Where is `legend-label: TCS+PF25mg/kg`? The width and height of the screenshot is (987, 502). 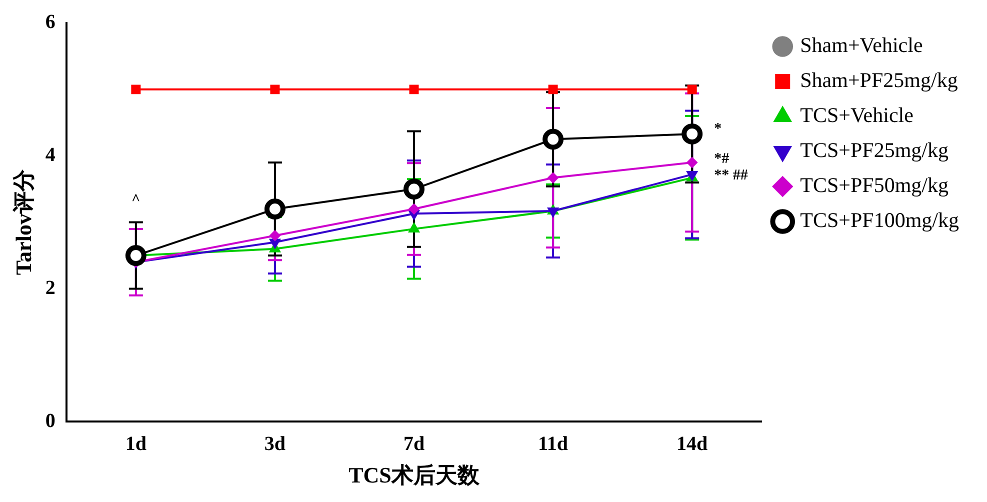 legend-label: TCS+PF25mg/kg is located at coordinates (874, 150).